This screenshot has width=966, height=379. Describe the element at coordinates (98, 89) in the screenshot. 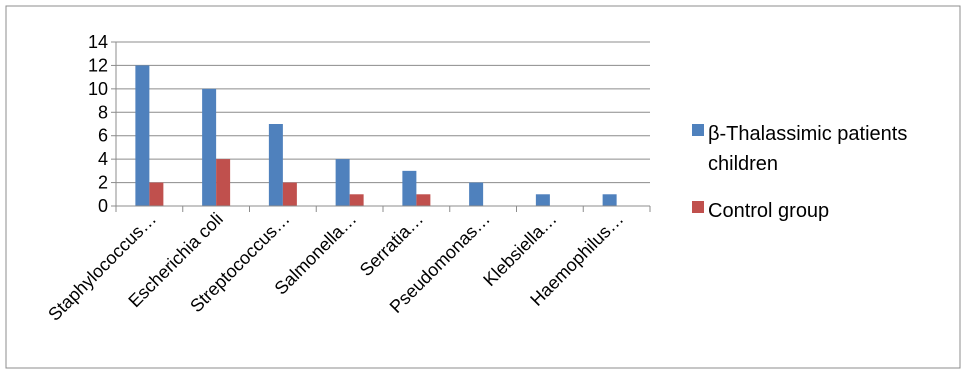

I see `y-tick-label: 10` at that location.